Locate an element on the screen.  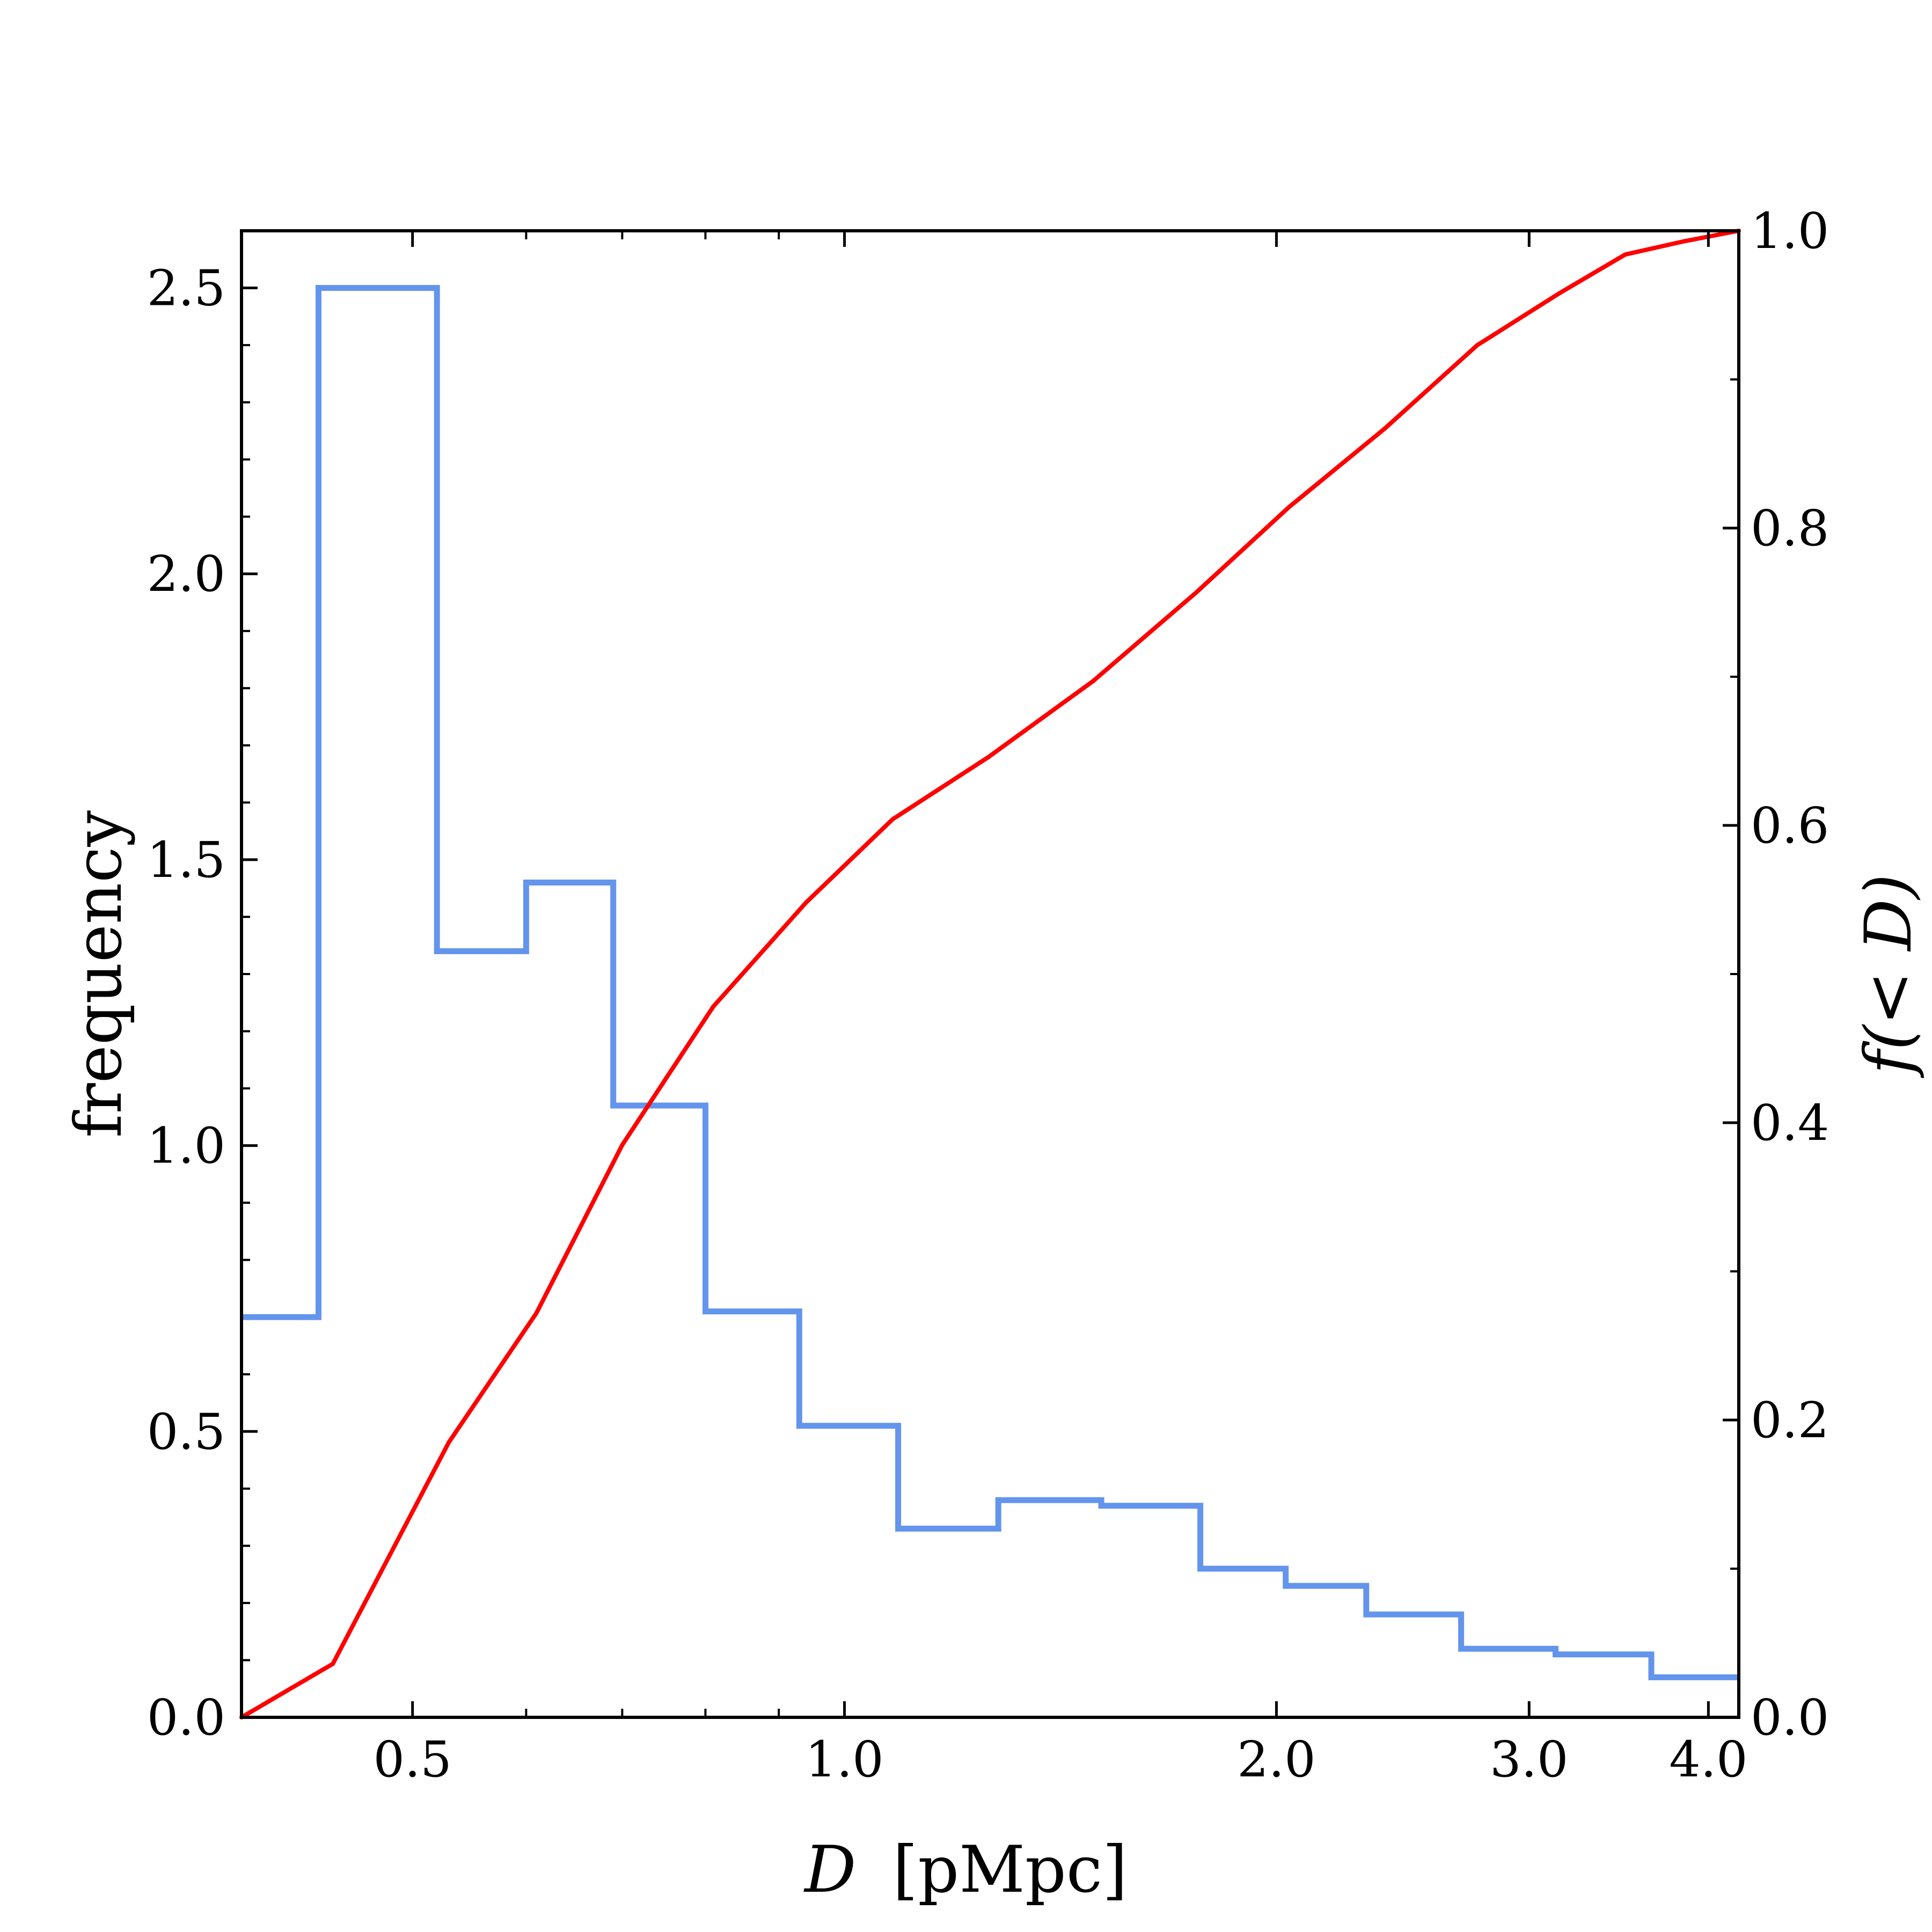
y-left-tick-label: 0.0 is located at coordinates (186, 1717).